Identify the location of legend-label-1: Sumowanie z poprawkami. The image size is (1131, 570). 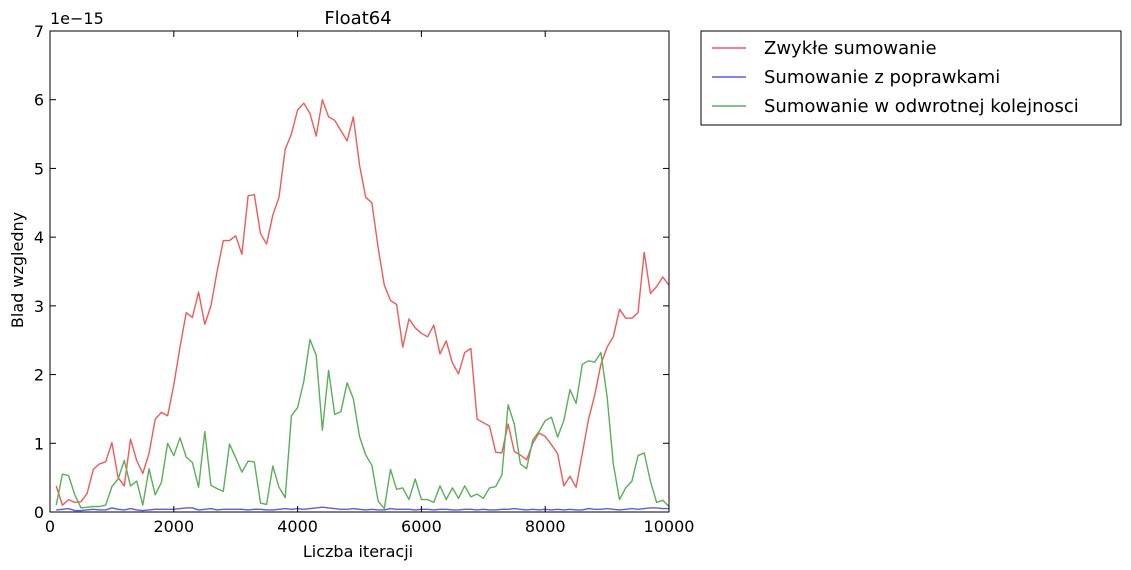
(882, 77).